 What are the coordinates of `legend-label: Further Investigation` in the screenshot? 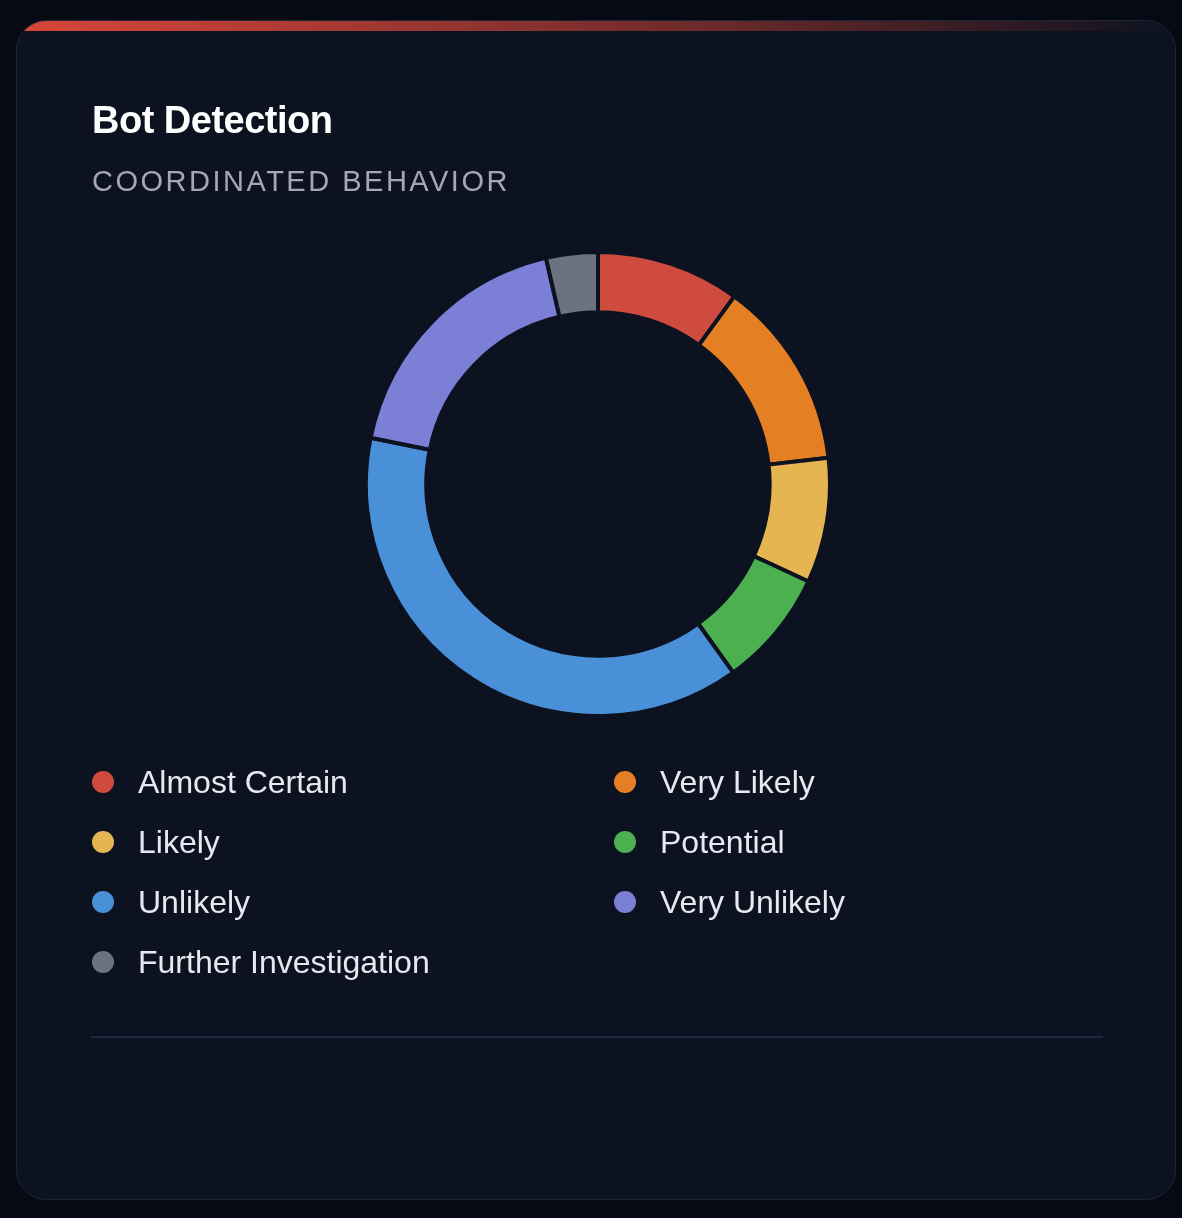 It's located at (284, 962).